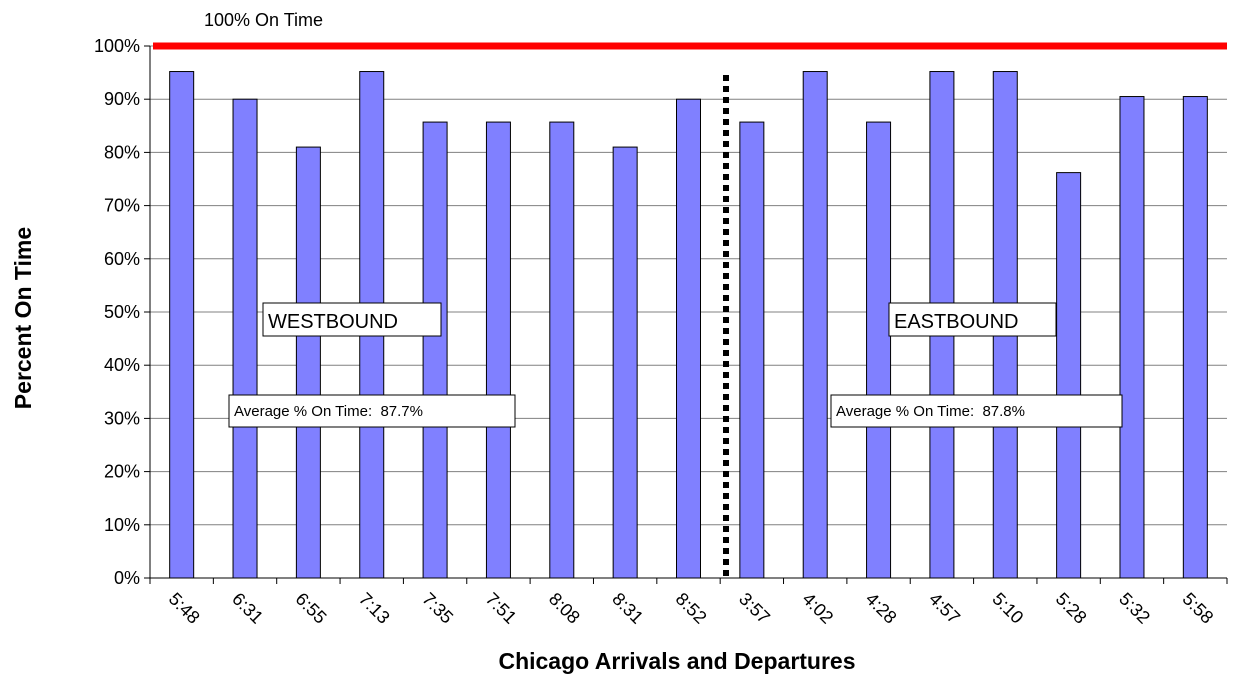  What do you see at coordinates (122, 99) in the screenshot?
I see `y-tick-label: 90%` at bounding box center [122, 99].